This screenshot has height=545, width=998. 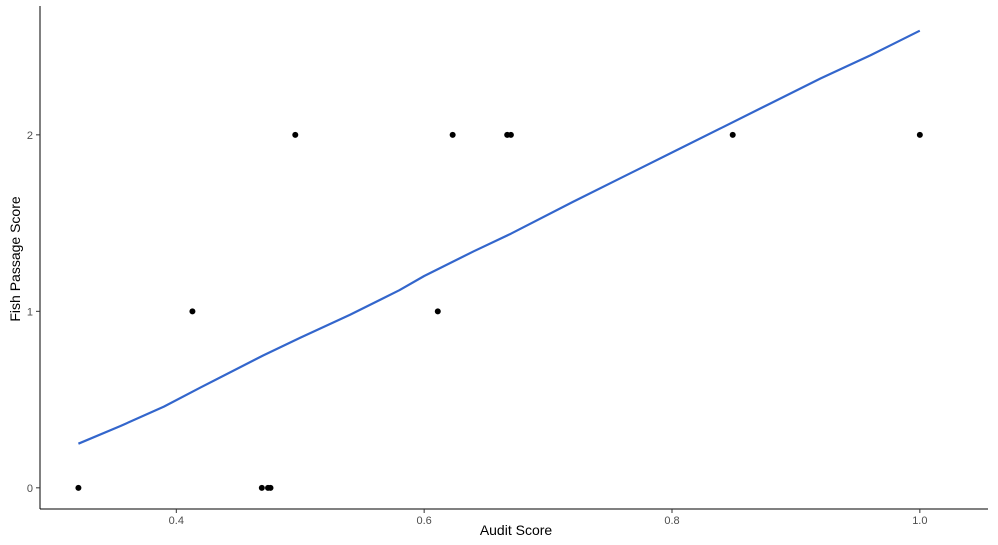 I want to click on y-axis-title: Fish Passage Score, so click(x=15, y=258).